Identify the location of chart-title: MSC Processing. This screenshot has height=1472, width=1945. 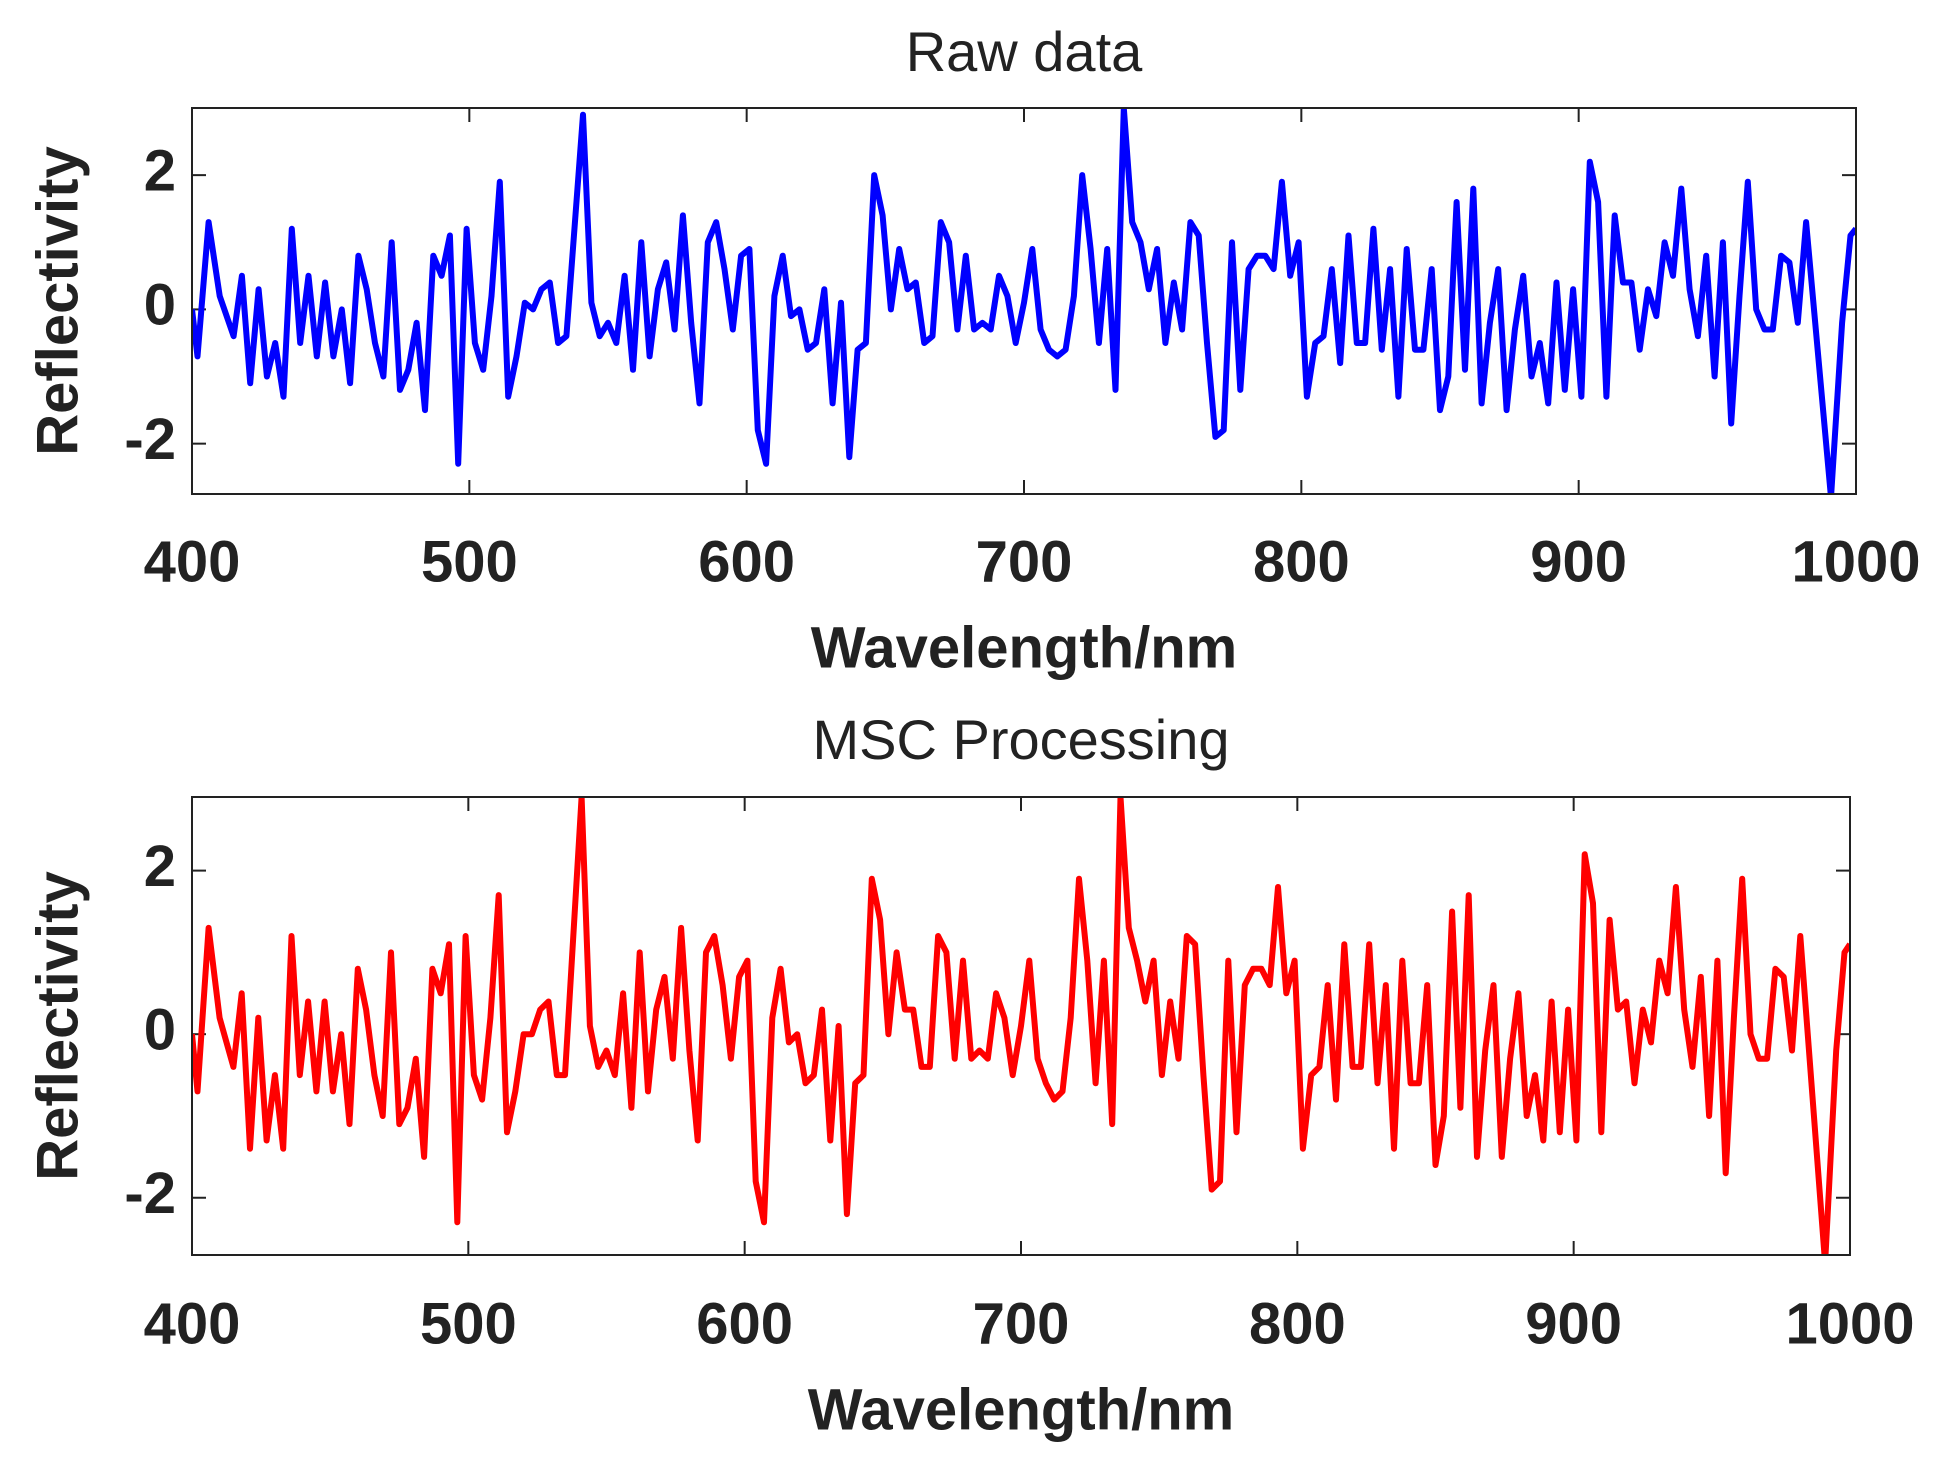
(1020, 739).